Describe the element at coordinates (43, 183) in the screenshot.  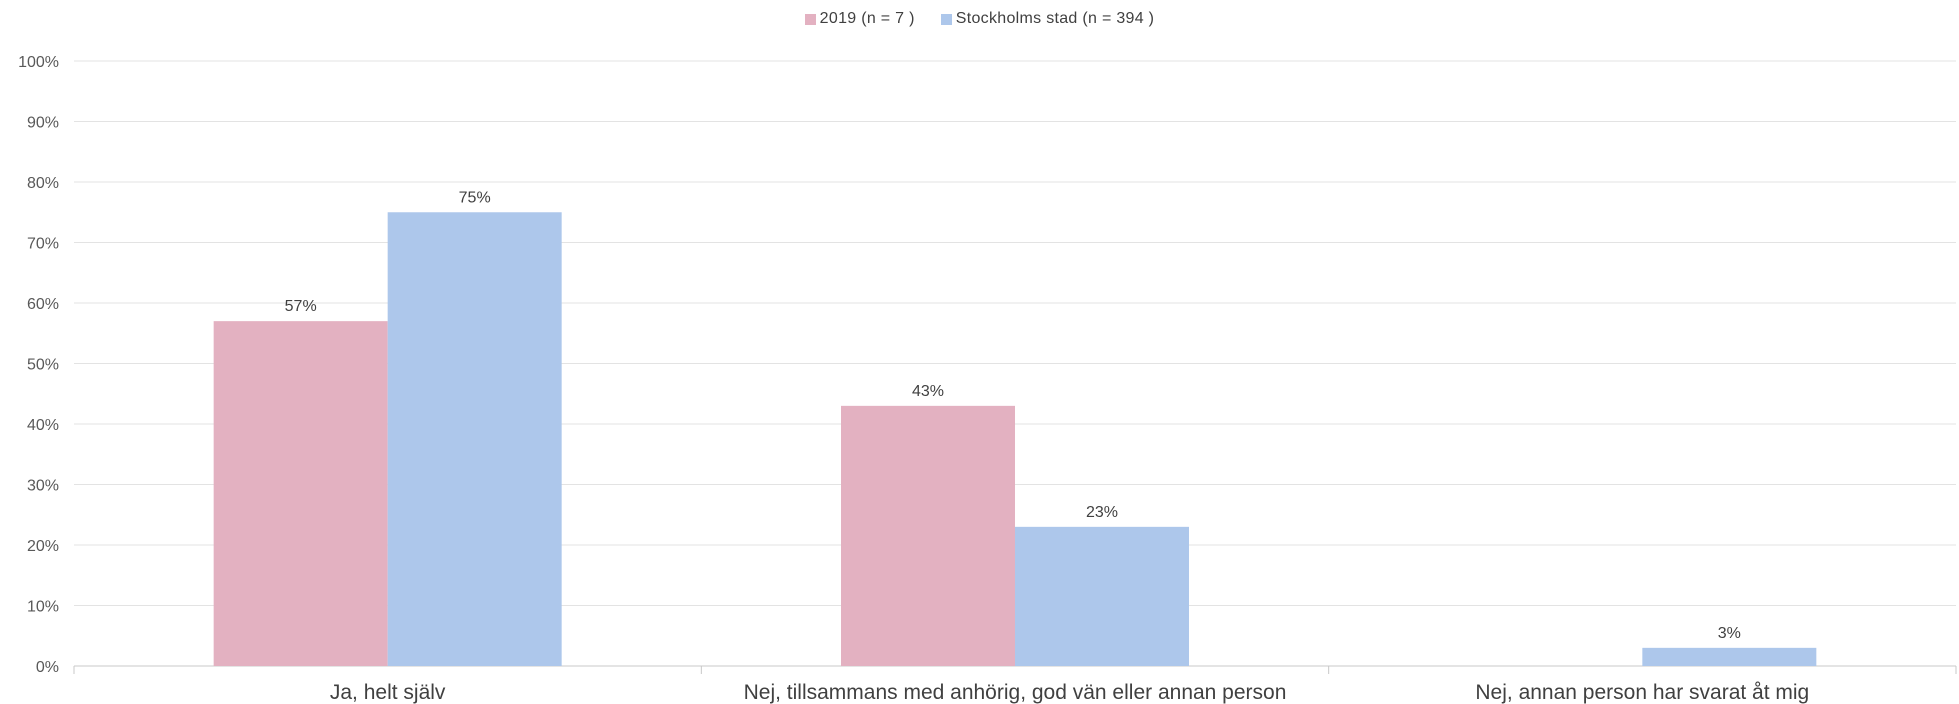
I see `y-tick-label: 80%` at that location.